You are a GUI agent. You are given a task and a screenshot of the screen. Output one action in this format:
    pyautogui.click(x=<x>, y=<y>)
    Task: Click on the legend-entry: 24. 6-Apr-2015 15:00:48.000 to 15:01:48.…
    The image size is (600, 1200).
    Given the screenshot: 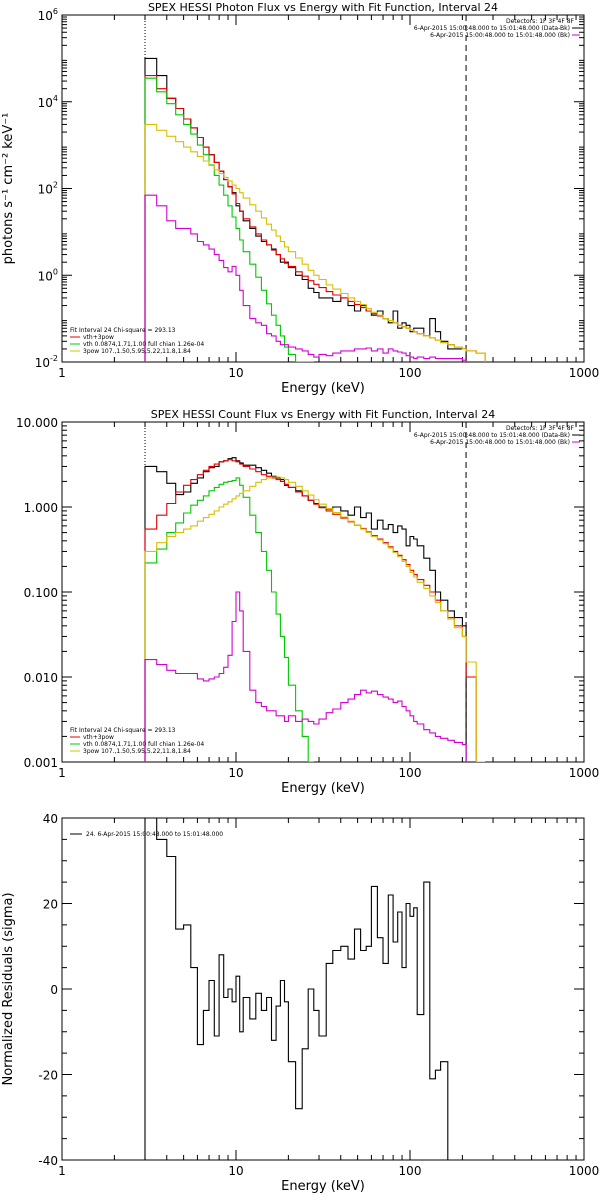 What is the action you would take?
    pyautogui.click(x=154, y=834)
    